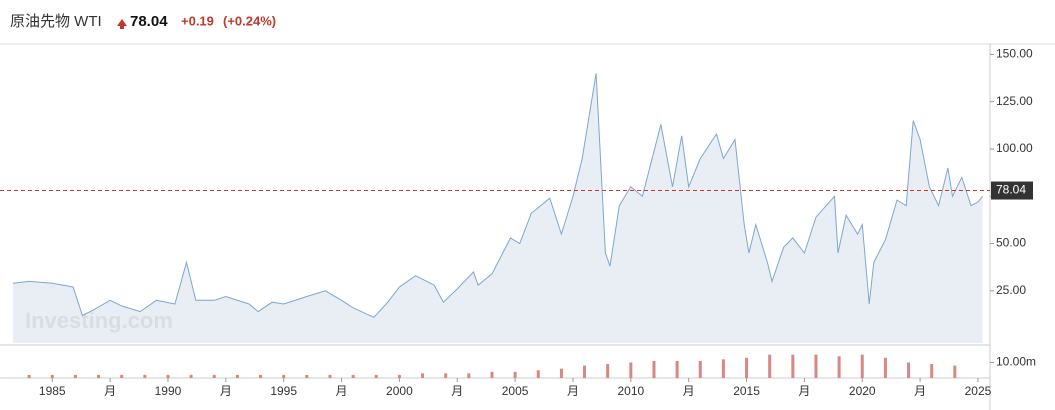 The width and height of the screenshot is (1055, 410). What do you see at coordinates (168, 391) in the screenshot?
I see `x-tick-label: 1990` at bounding box center [168, 391].